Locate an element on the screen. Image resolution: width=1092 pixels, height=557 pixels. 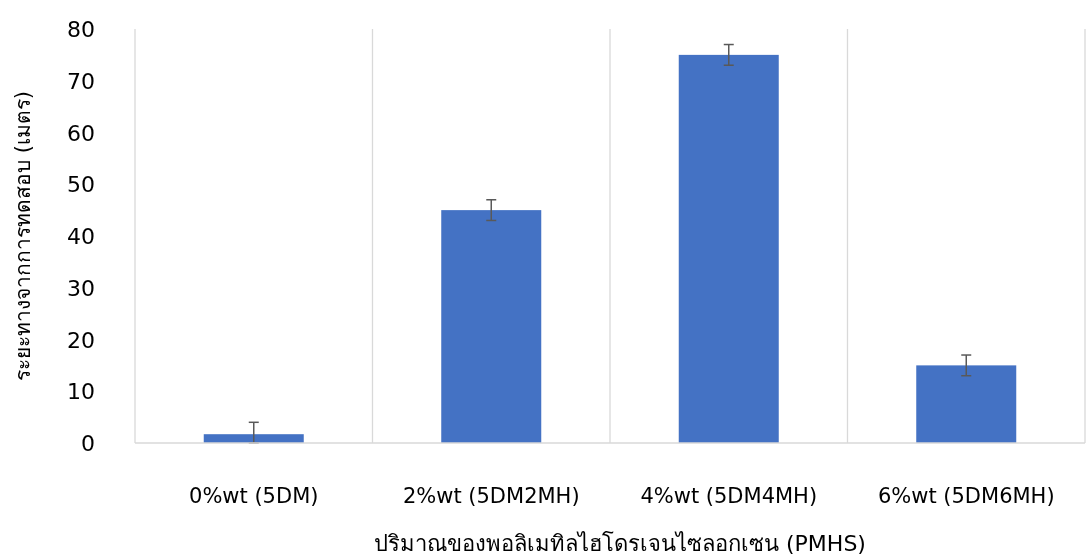
y-tick-label: 70 is located at coordinates (81, 81).